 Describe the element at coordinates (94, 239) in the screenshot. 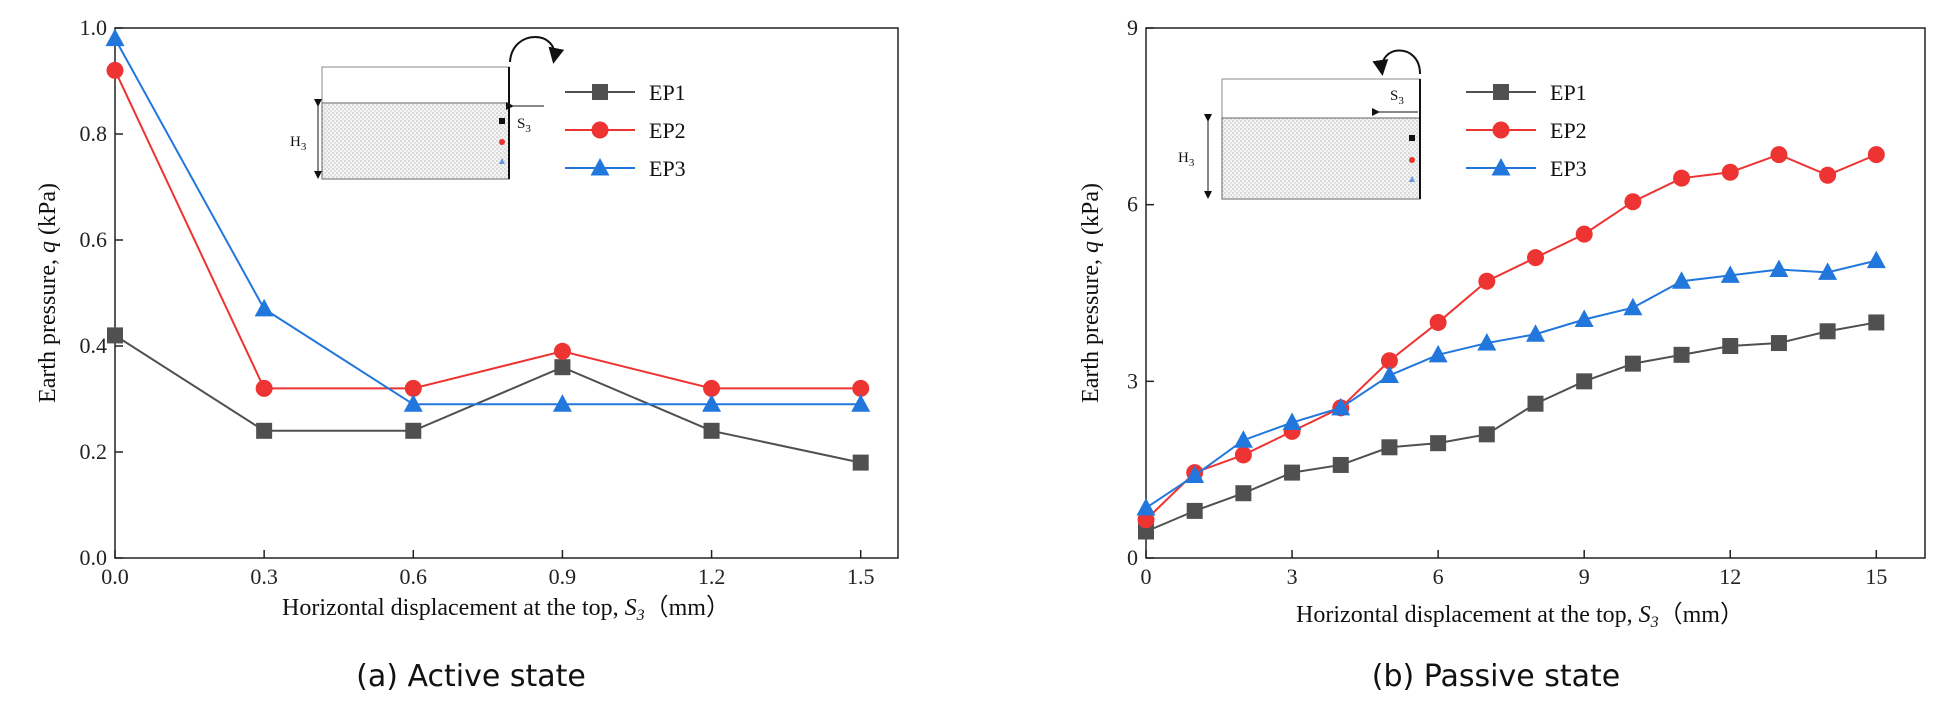

I see `y-tick-label: 0.6` at that location.